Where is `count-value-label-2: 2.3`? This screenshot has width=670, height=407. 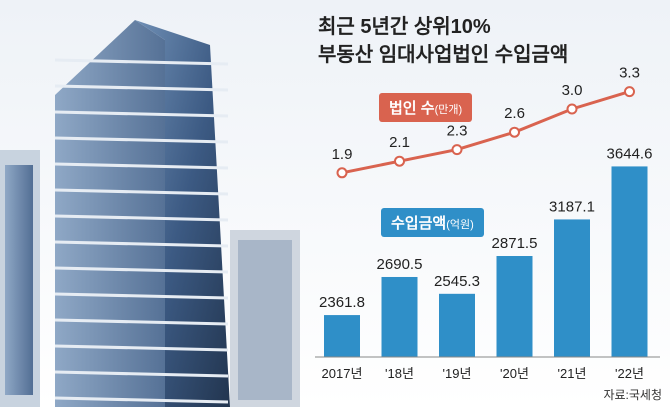 count-value-label-2: 2.3 is located at coordinates (457, 131).